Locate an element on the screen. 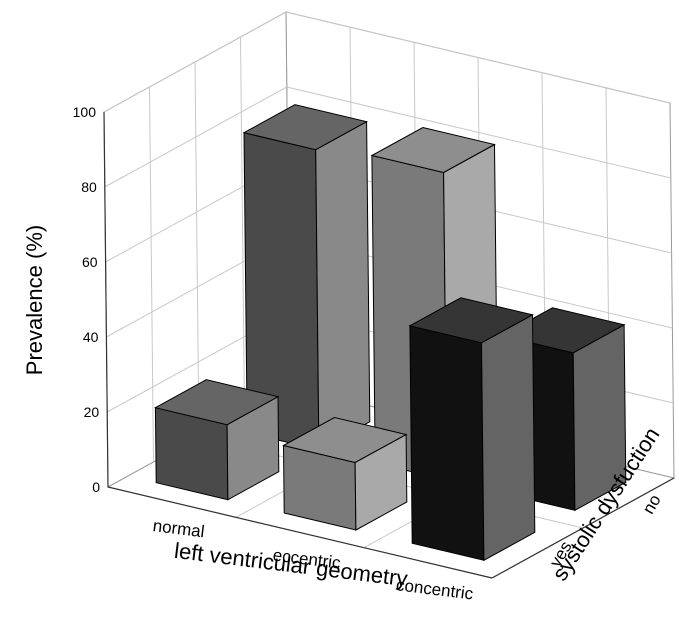 The image size is (679, 624). bar-normal-yes is located at coordinates (217, 440).